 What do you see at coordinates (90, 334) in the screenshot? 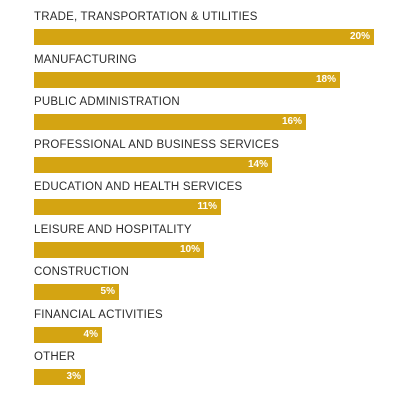
I see `value-label: 4%` at bounding box center [90, 334].